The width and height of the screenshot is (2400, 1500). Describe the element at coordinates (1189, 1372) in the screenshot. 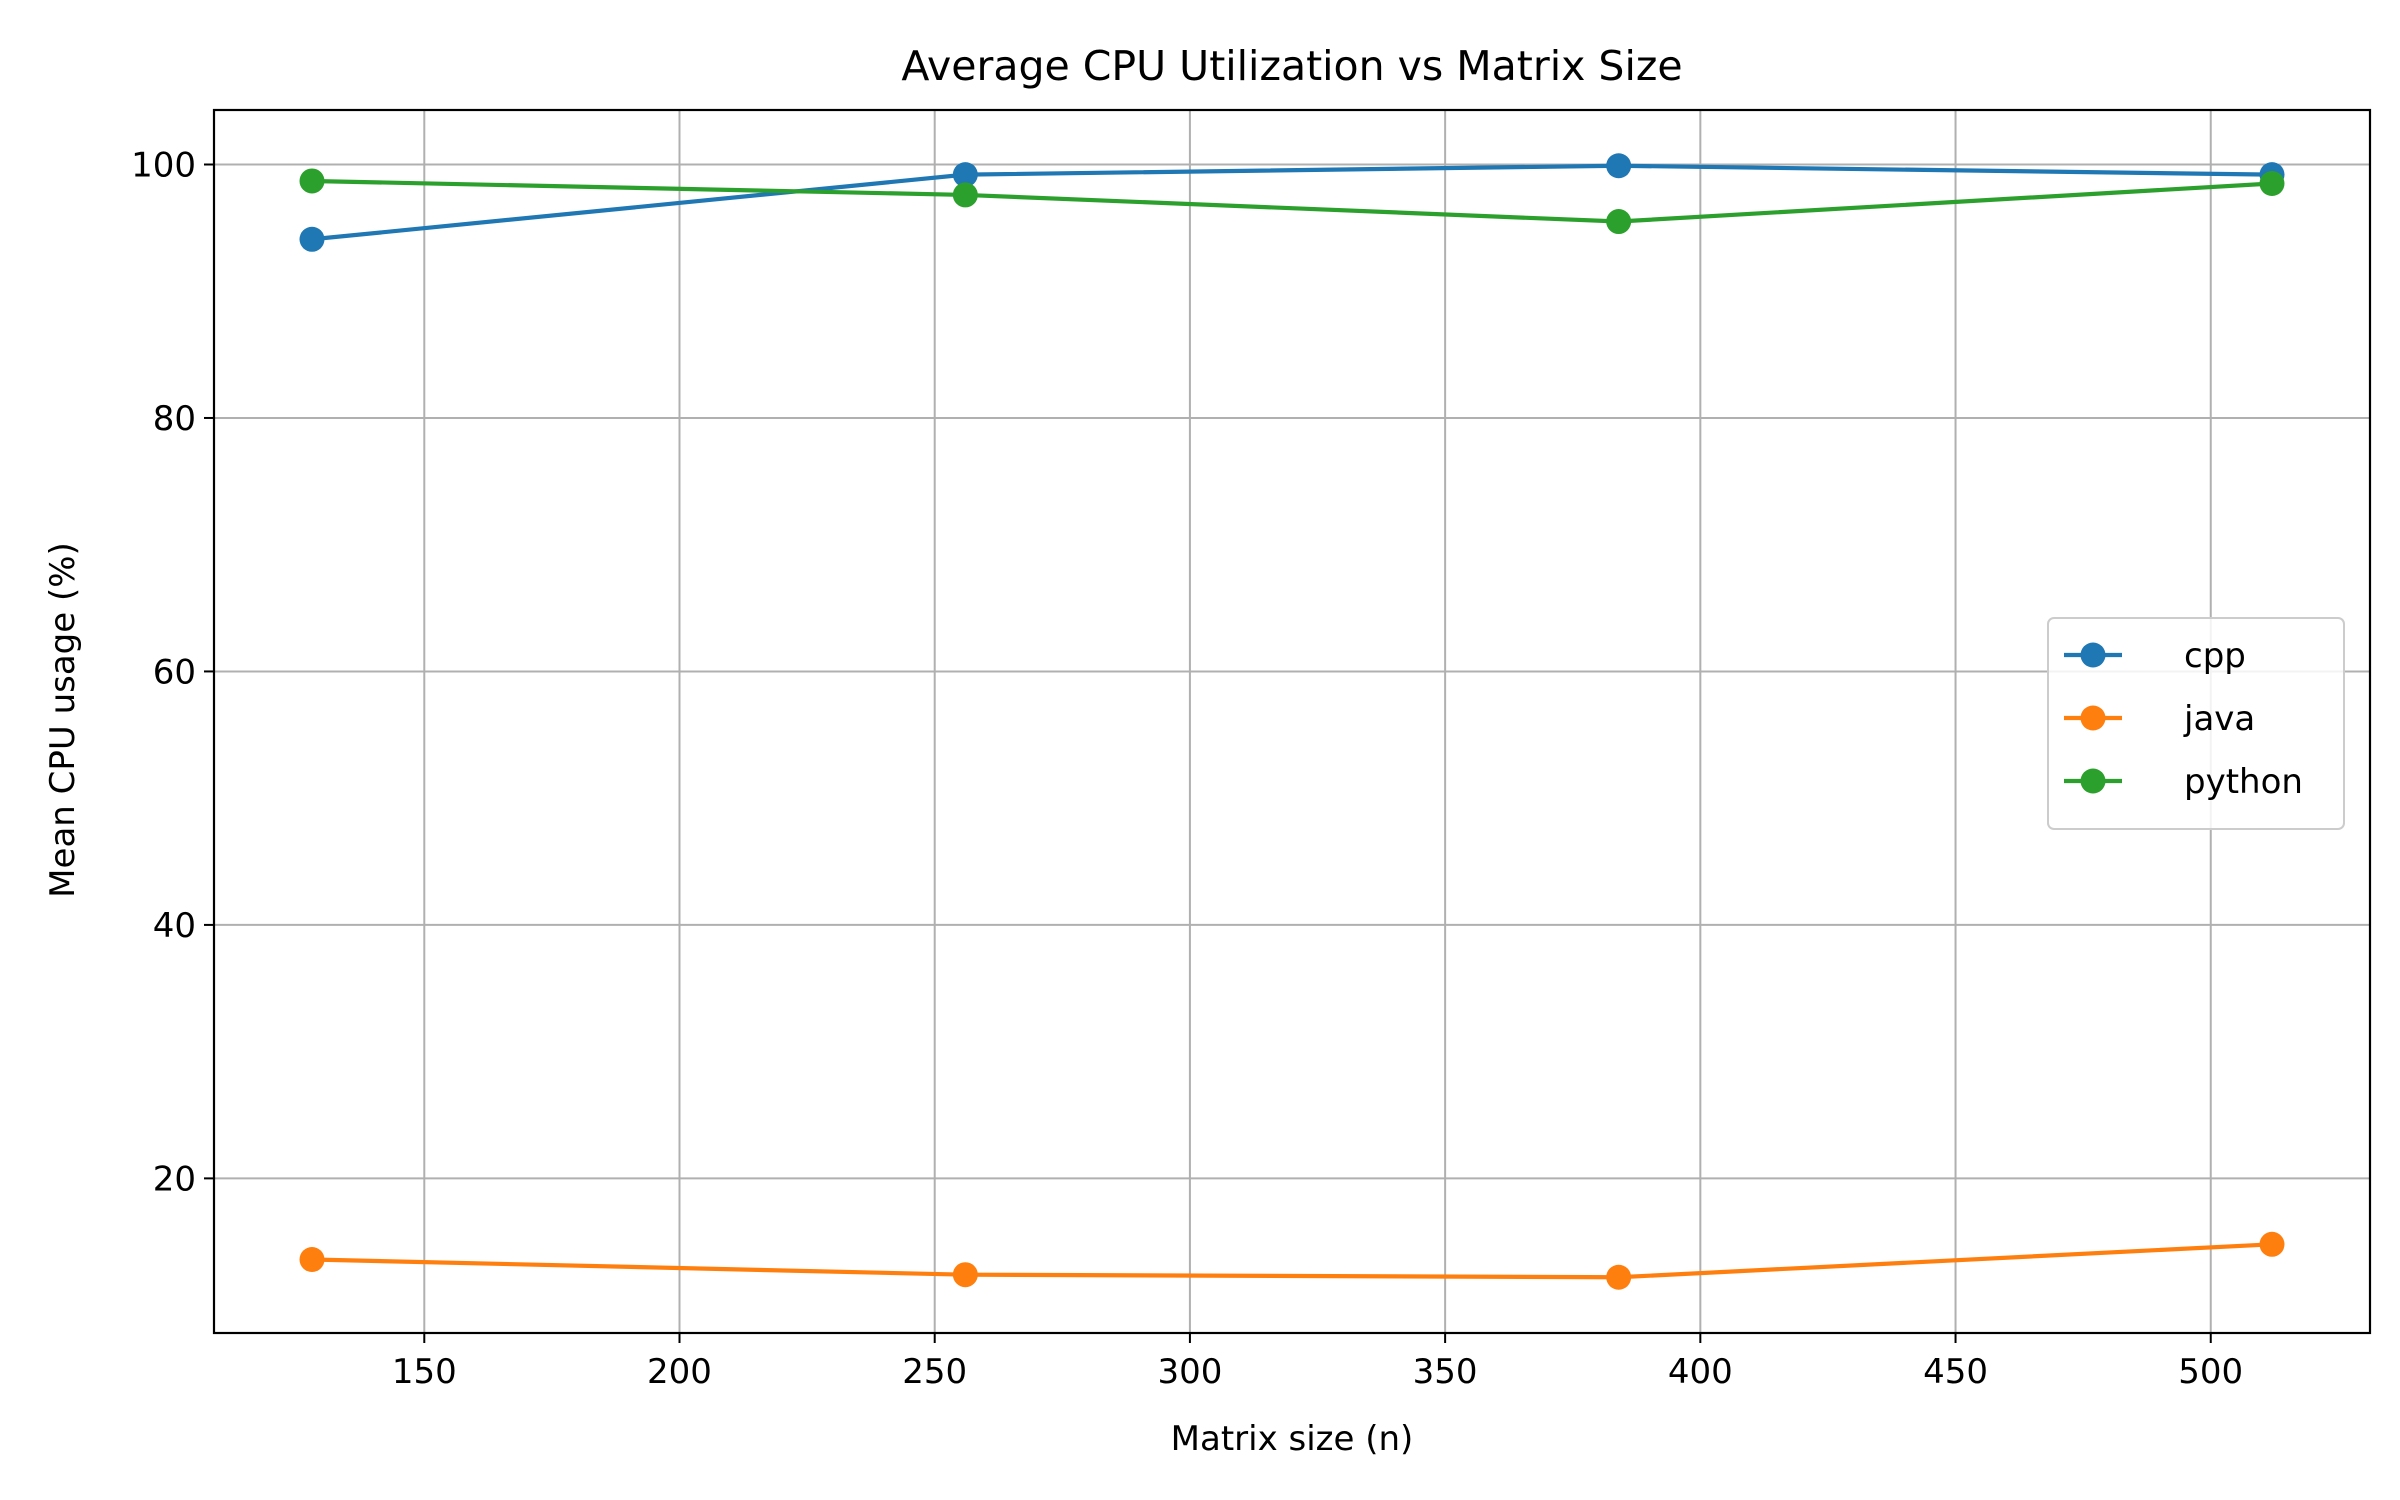

I see `x-tick-label: 300` at that location.